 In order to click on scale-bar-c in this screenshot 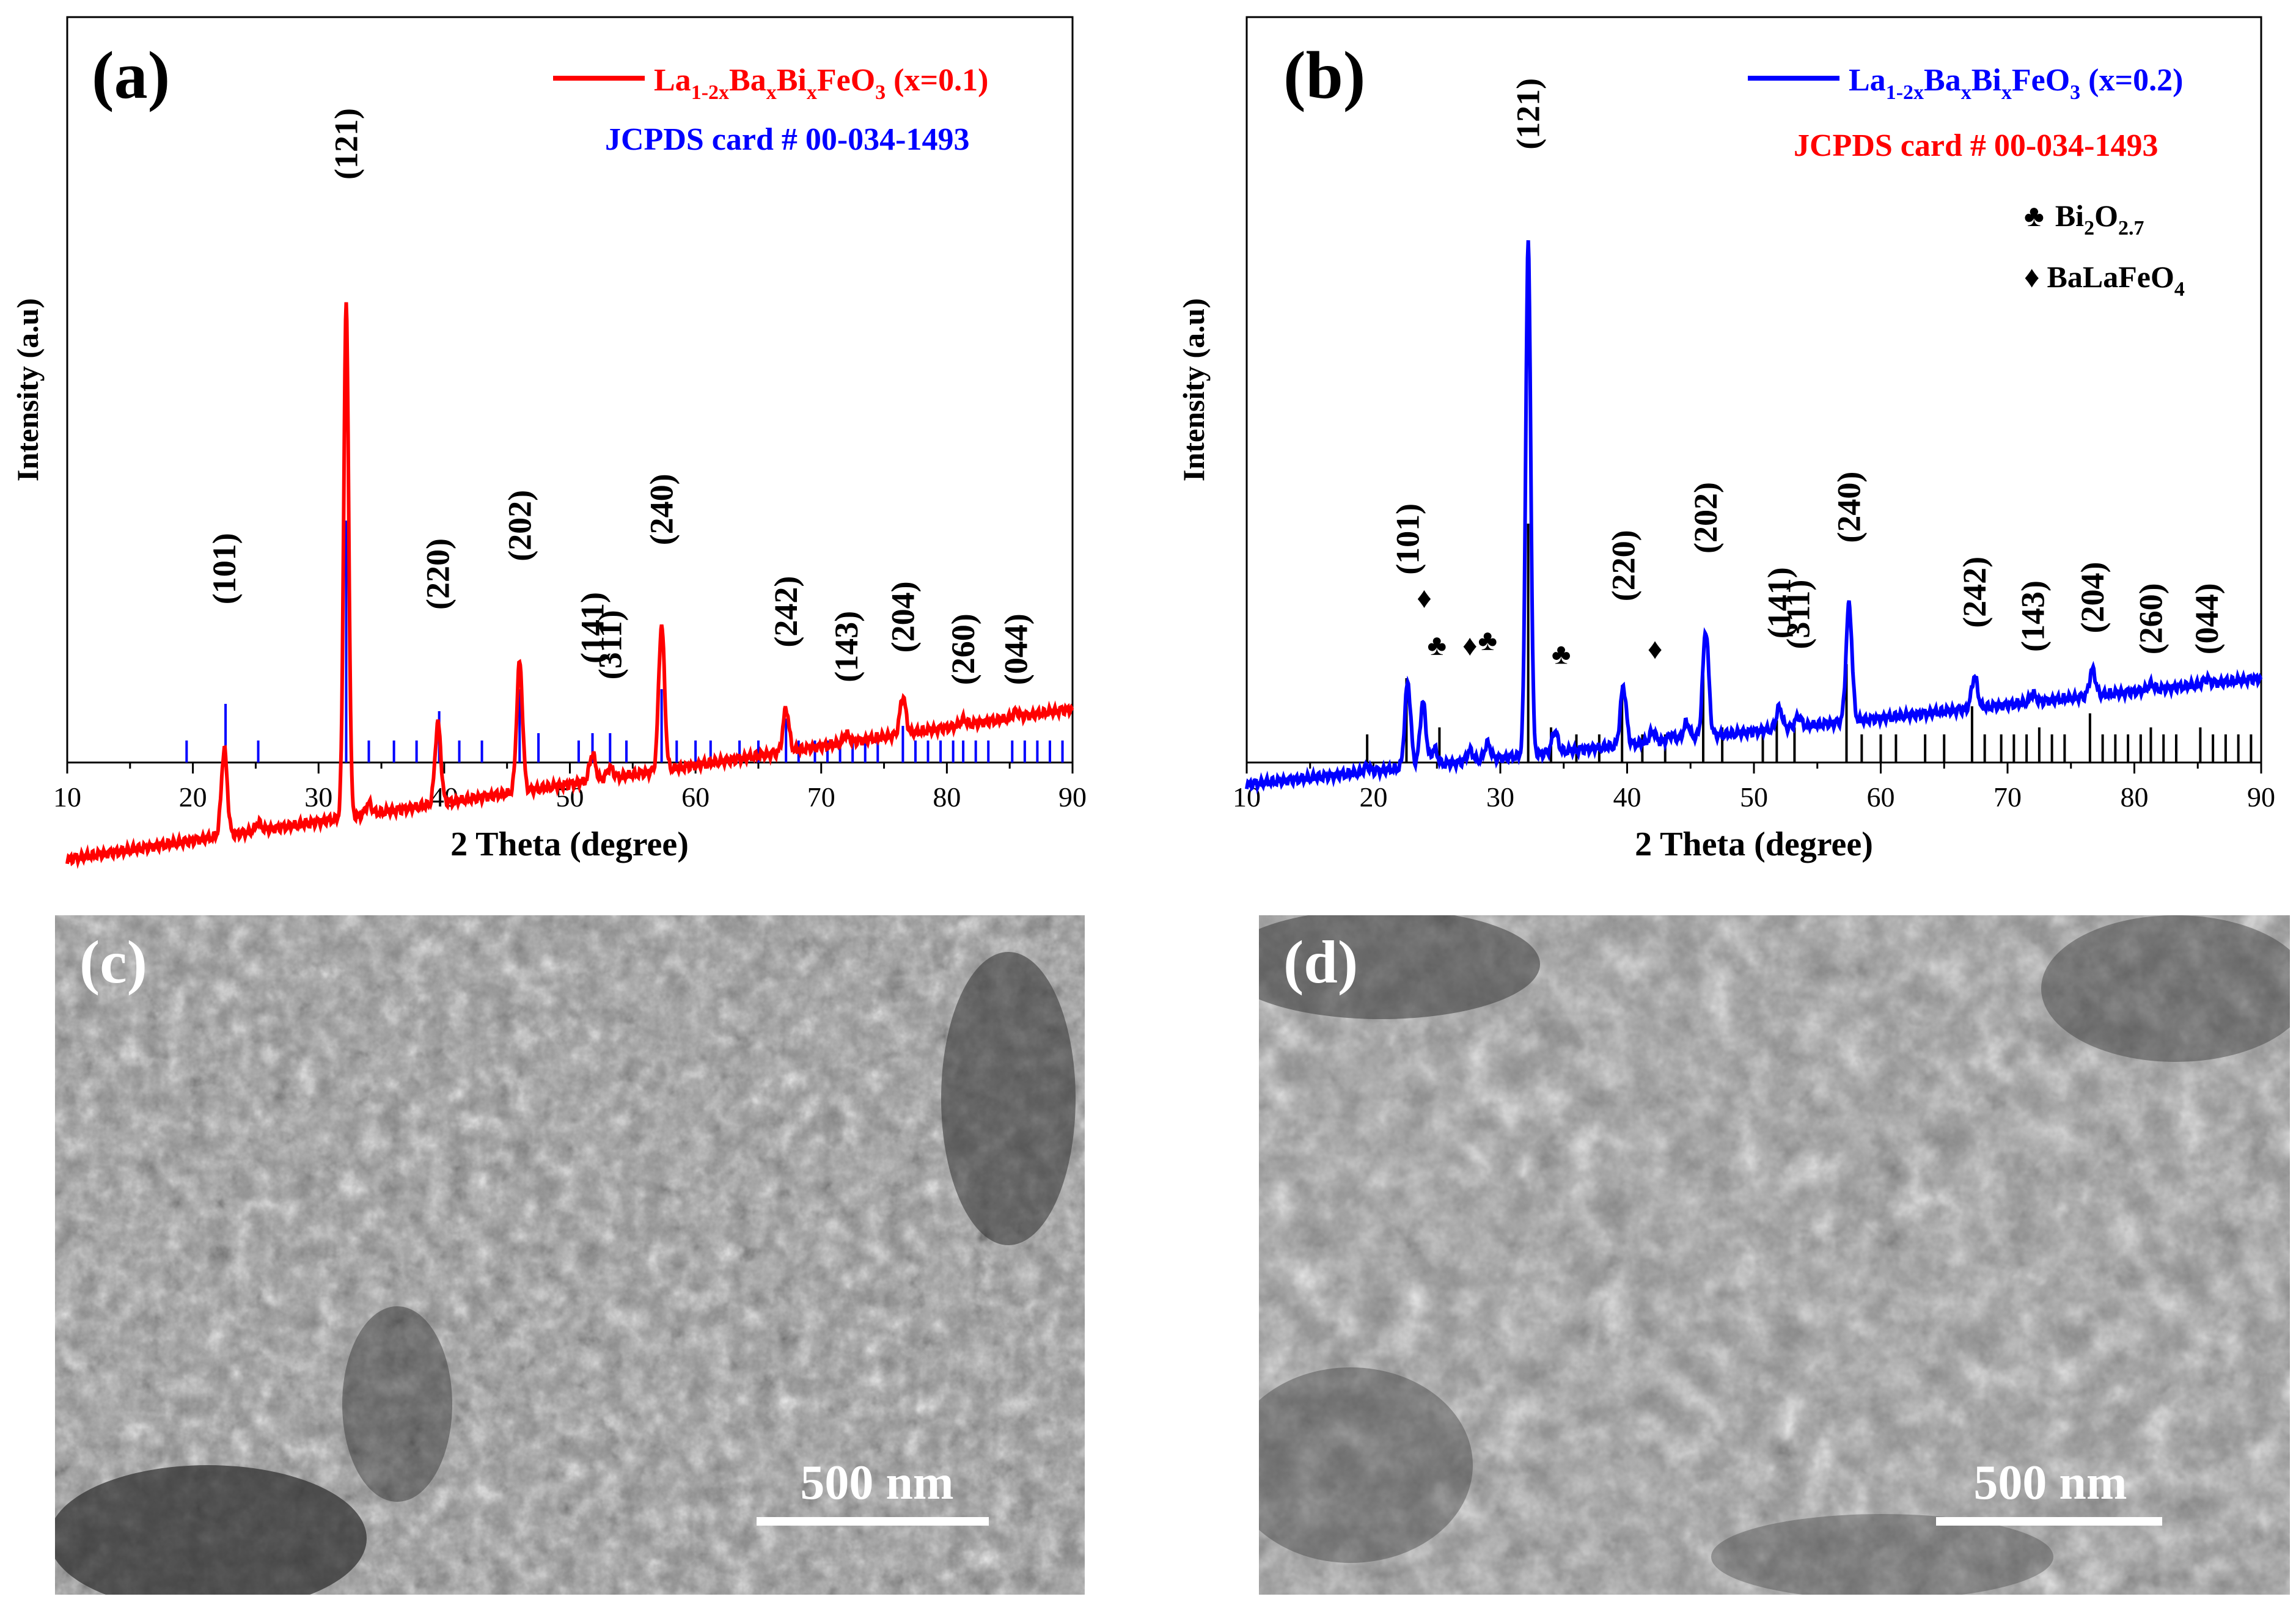, I will do `click(873, 1521)`.